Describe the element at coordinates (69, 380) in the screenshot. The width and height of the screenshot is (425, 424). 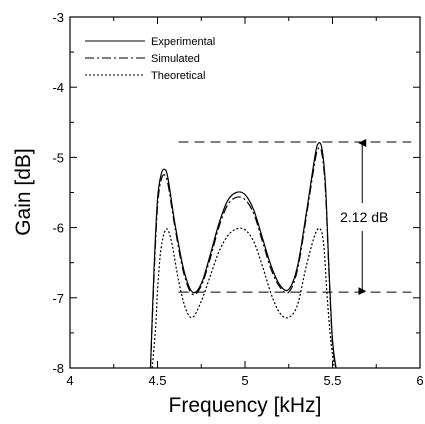
I see `x-tick-label: 4` at that location.